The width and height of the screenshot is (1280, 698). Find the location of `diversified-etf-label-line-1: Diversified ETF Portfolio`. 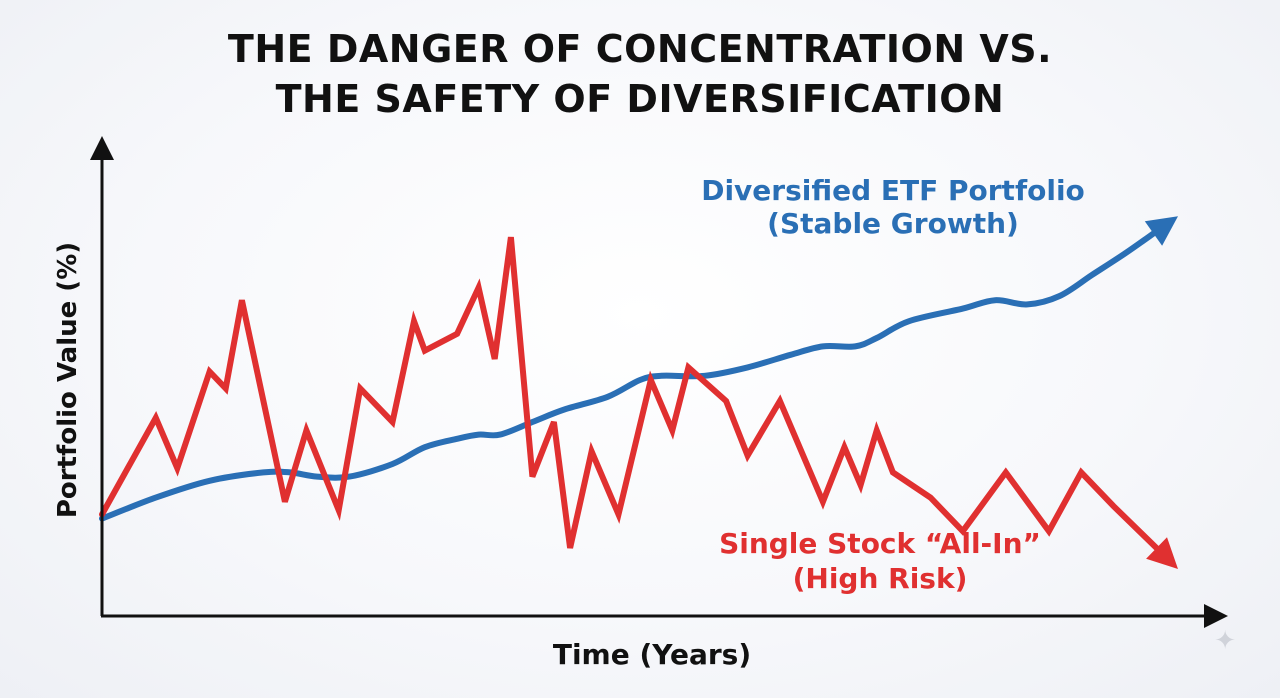

diversified-etf-label-line-1: Diversified ETF Portfolio is located at coordinates (893, 190).